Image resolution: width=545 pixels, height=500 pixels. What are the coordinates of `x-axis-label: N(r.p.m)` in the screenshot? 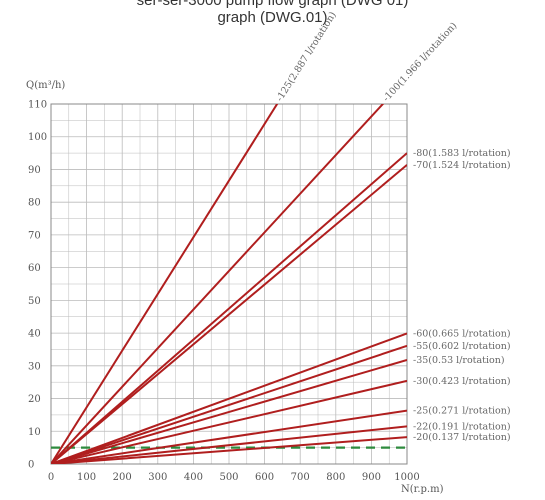 It's located at (422, 489).